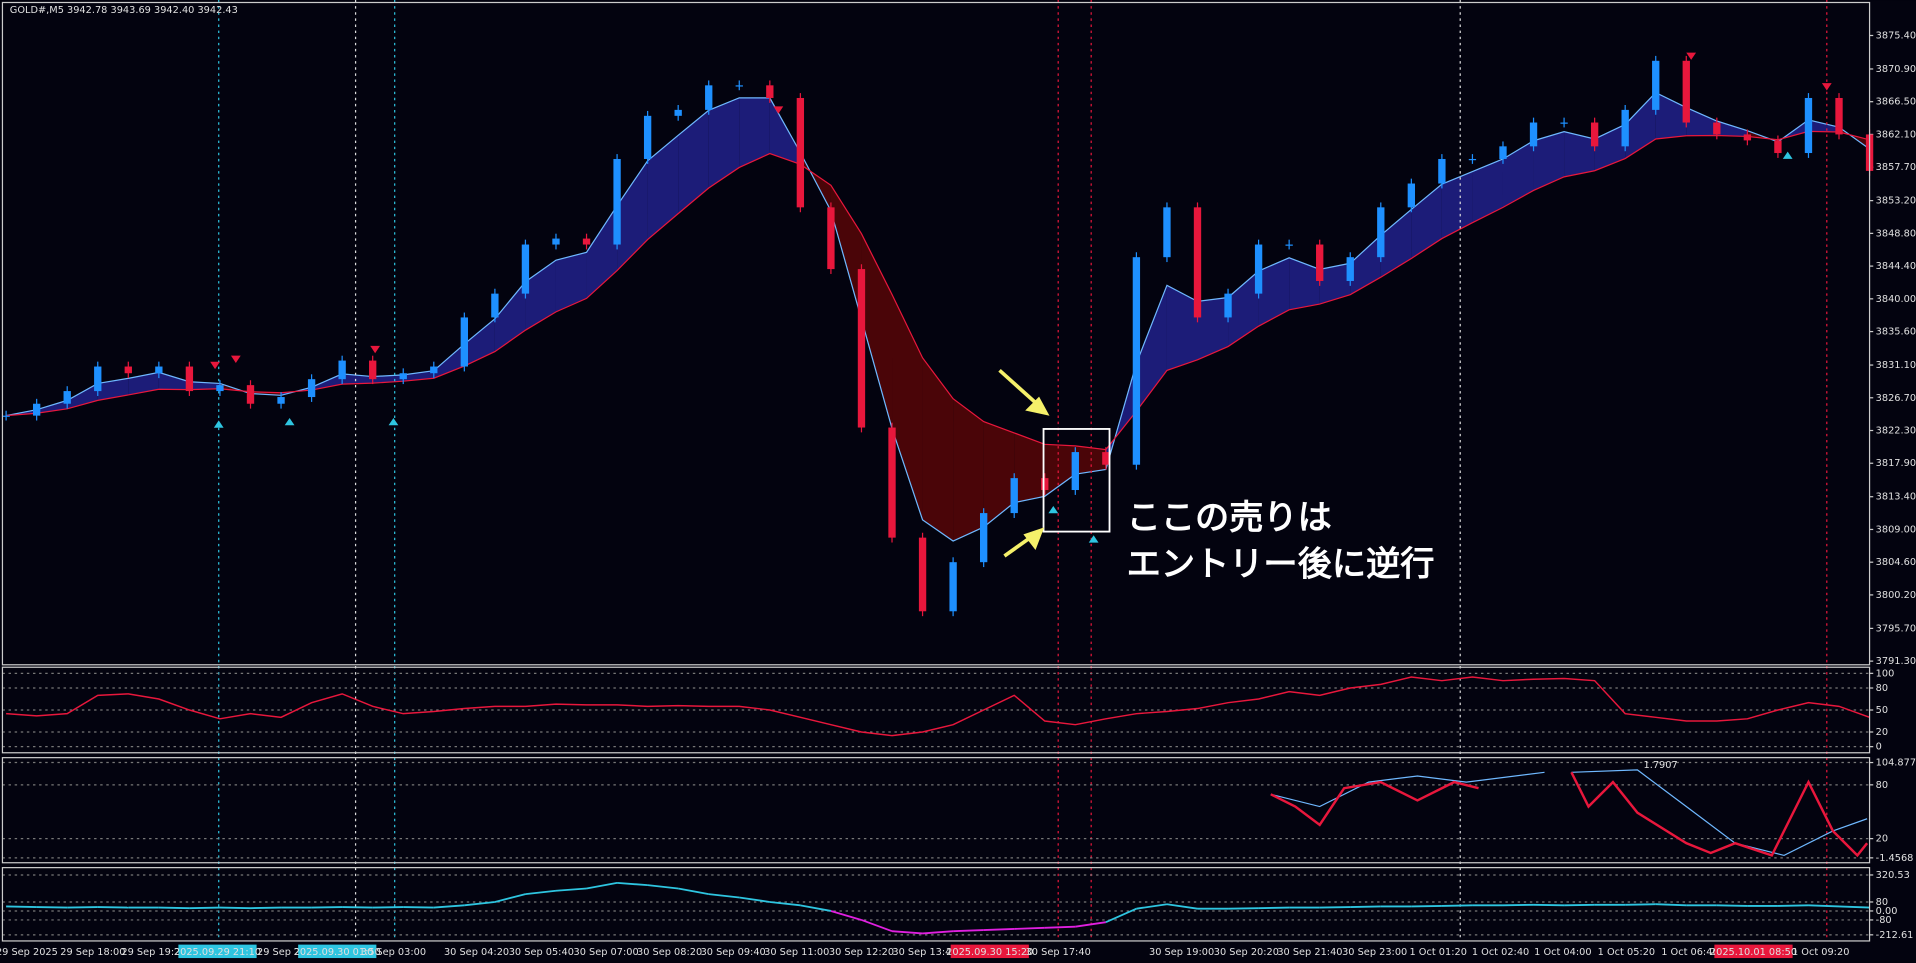 This screenshot has height=963, width=1916. Describe the element at coordinates (1896, 233) in the screenshot. I see `y-tick-label: 3848.80` at that location.